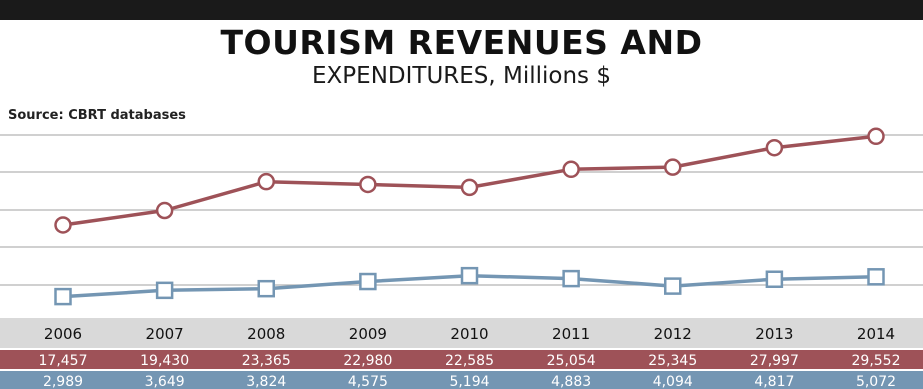 This screenshot has height=389, width=923. What do you see at coordinates (461, 76) in the screenshot?
I see `chart-subtitle: EXPENDITURES, Millions $` at bounding box center [461, 76].